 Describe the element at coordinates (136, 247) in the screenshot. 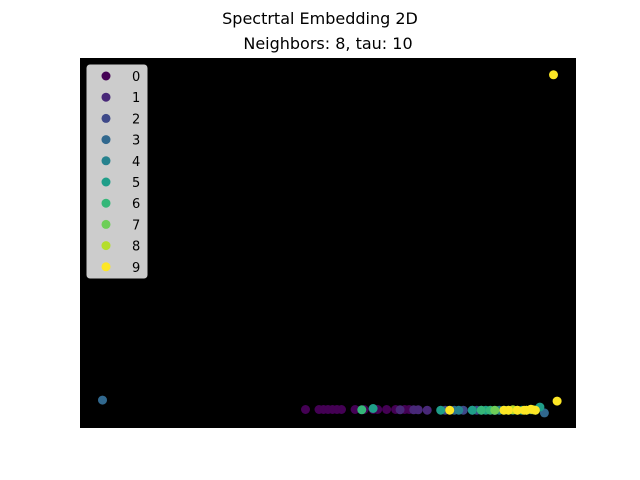

I see `legend-label-8: 8` at that location.